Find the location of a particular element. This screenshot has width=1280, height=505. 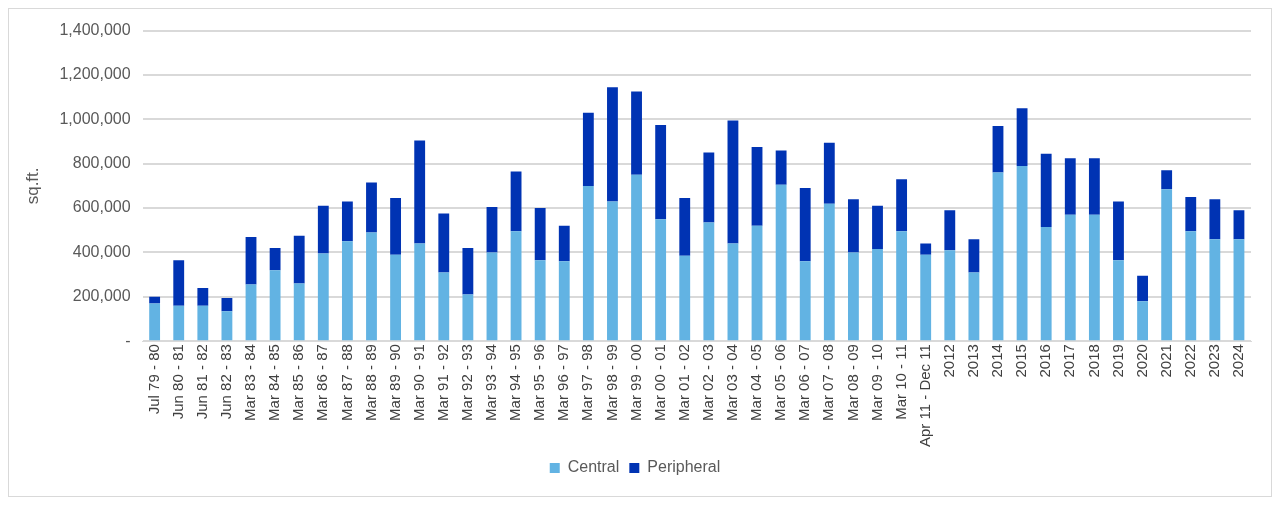

y-tick-label: 1,200,000 is located at coordinates (95, 74).